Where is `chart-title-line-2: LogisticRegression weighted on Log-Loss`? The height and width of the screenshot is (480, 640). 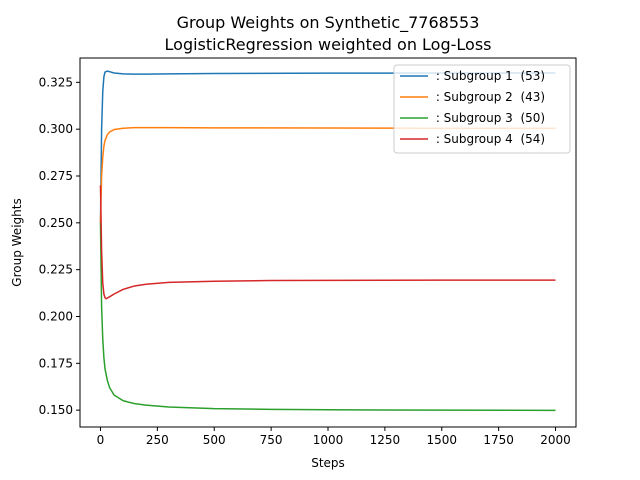
chart-title-line-2: LogisticRegression weighted on Log-Loss is located at coordinates (328, 44).